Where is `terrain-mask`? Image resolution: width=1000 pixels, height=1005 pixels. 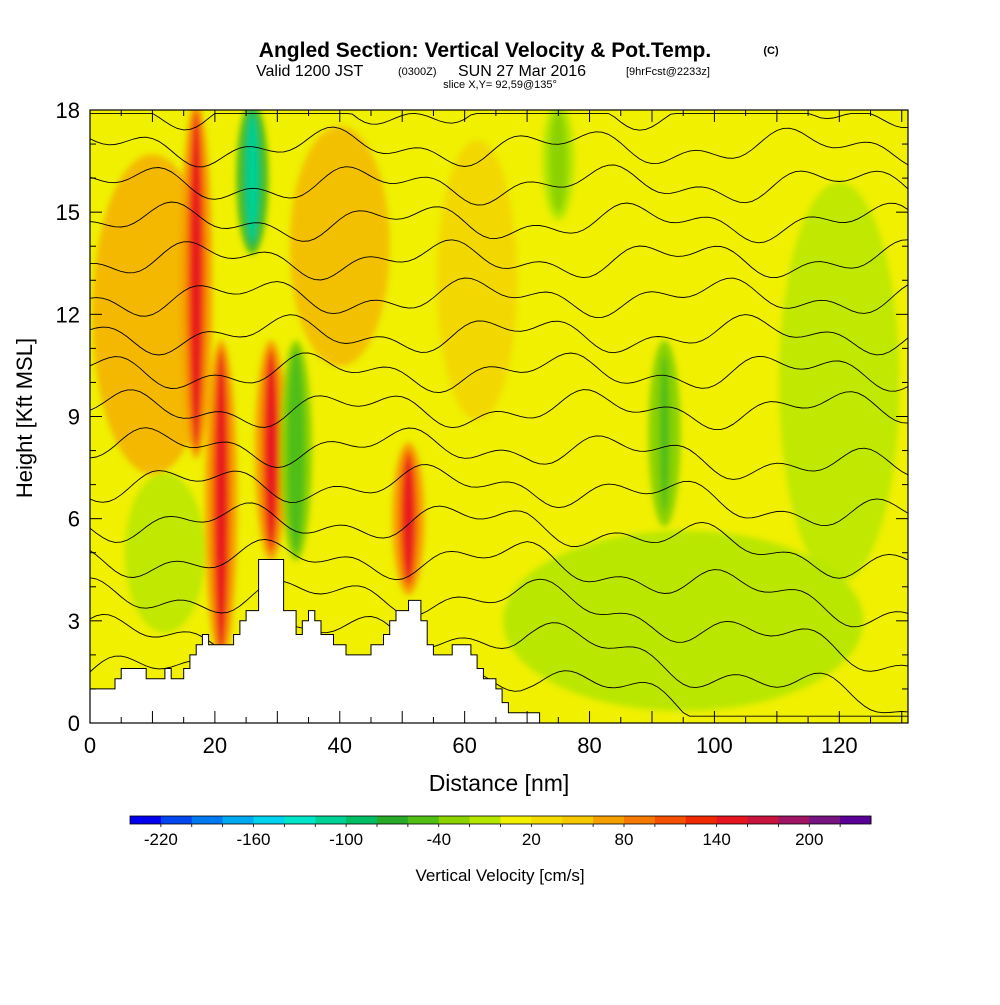 terrain-mask is located at coordinates (315, 641).